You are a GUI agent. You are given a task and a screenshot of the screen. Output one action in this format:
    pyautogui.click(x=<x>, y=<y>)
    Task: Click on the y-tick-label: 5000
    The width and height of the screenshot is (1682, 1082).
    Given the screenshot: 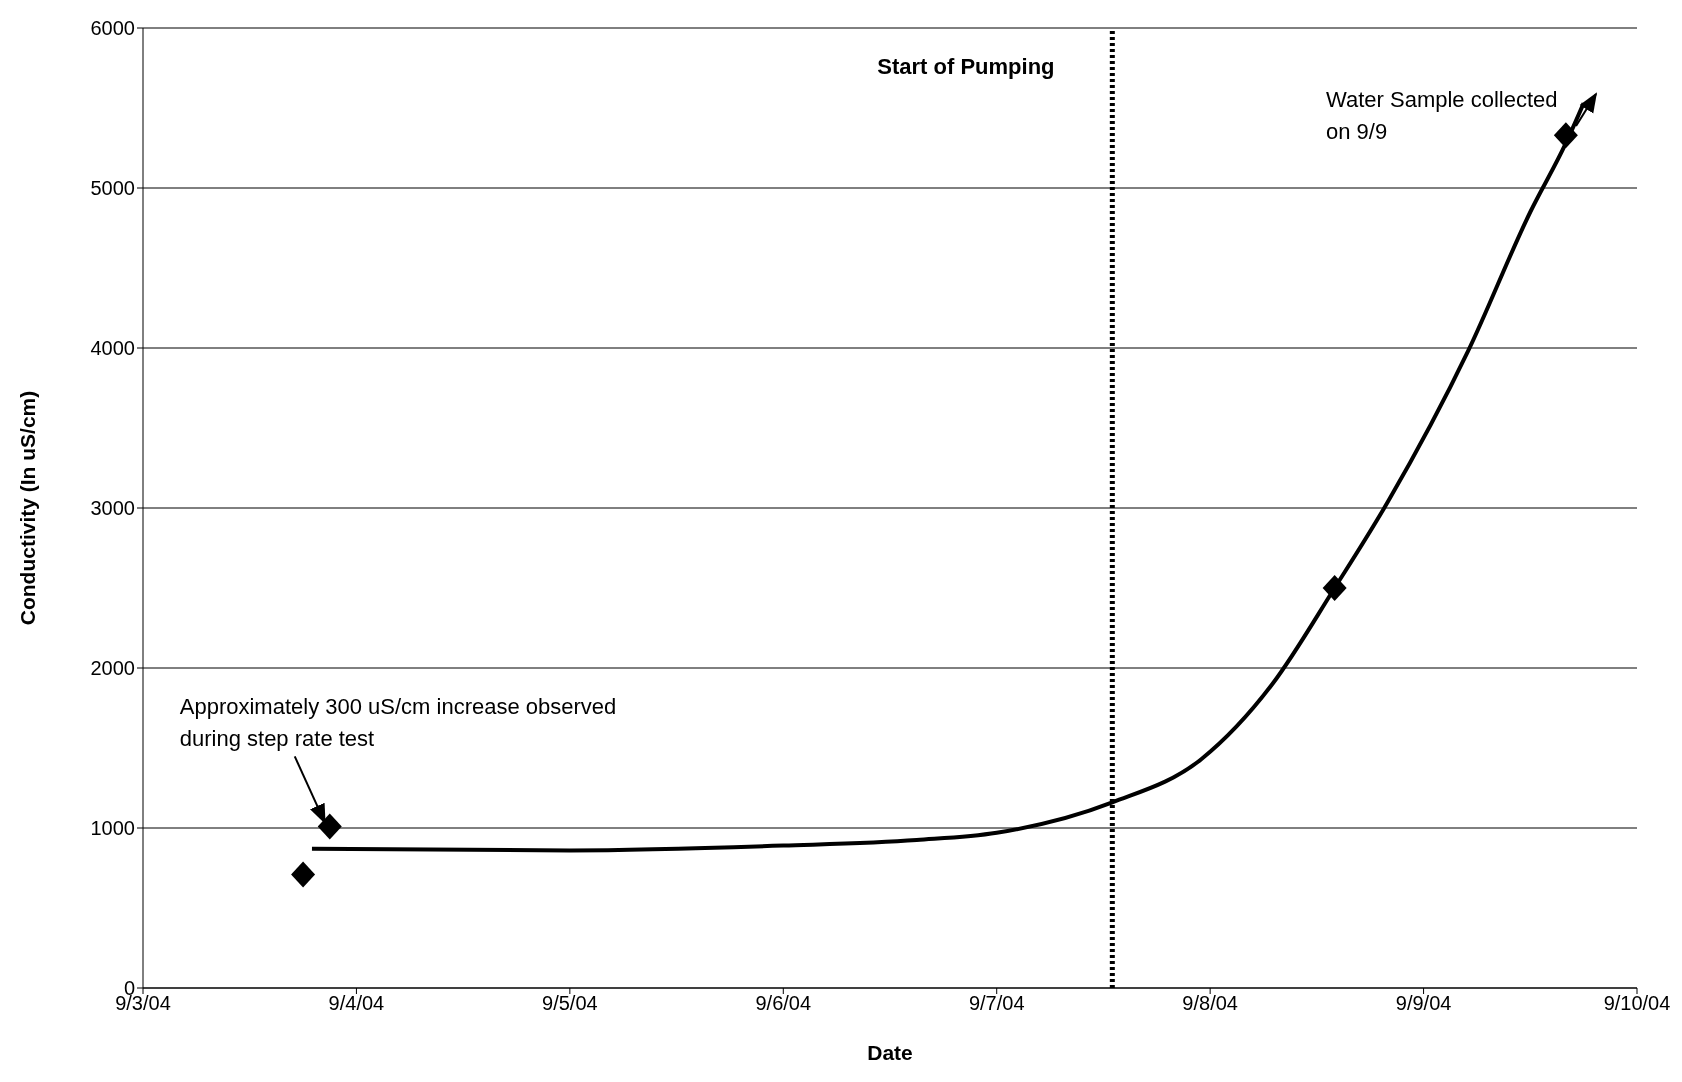 What is the action you would take?
    pyautogui.click(x=112, y=188)
    